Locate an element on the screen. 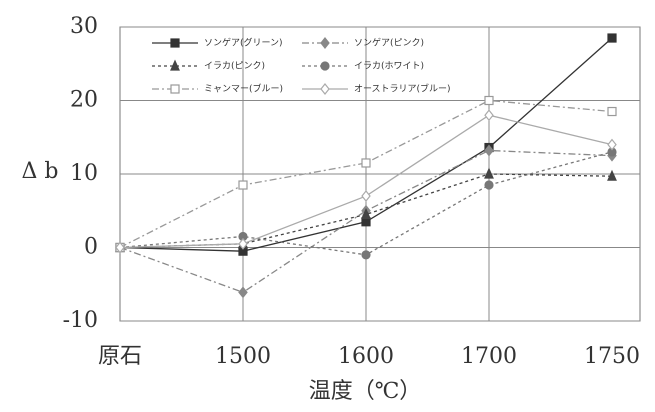 The width and height of the screenshot is (655, 412). y-tick-label: 30 is located at coordinates (84, 26).